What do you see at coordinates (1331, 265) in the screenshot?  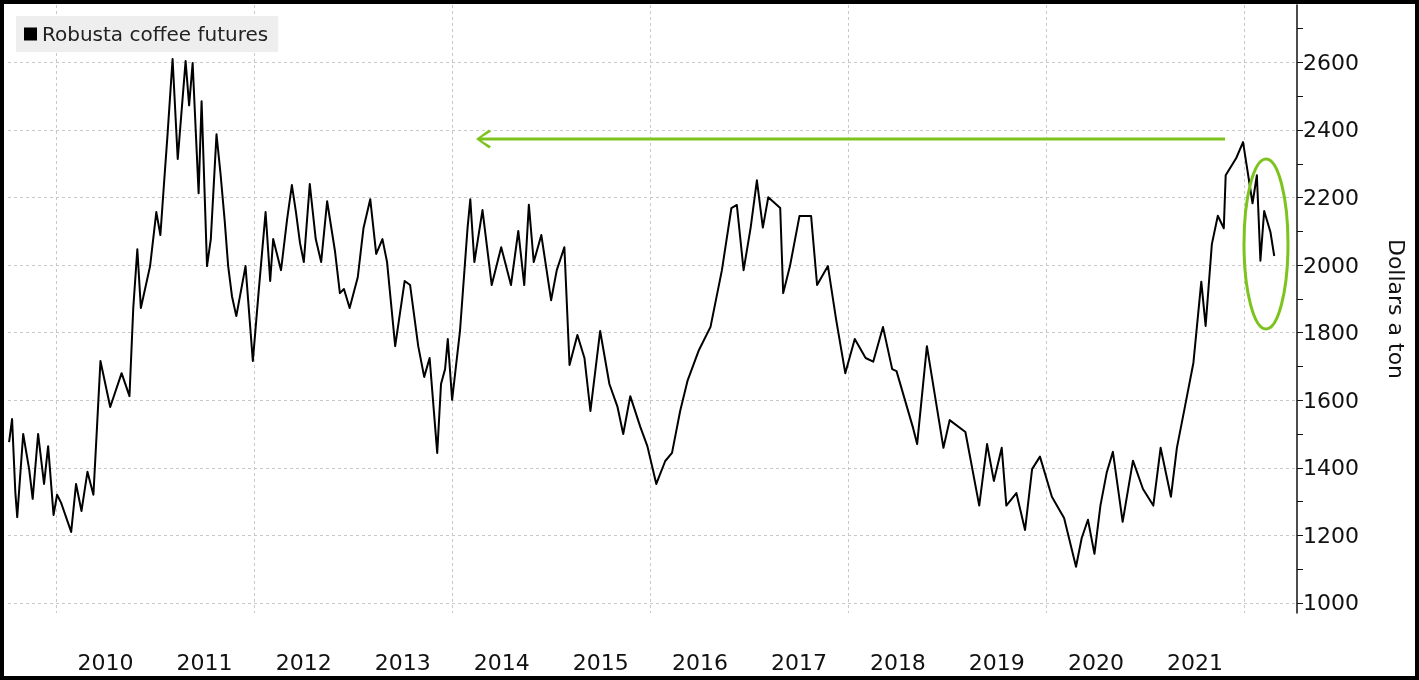 I see `y-tick-label: 2000` at bounding box center [1331, 265].